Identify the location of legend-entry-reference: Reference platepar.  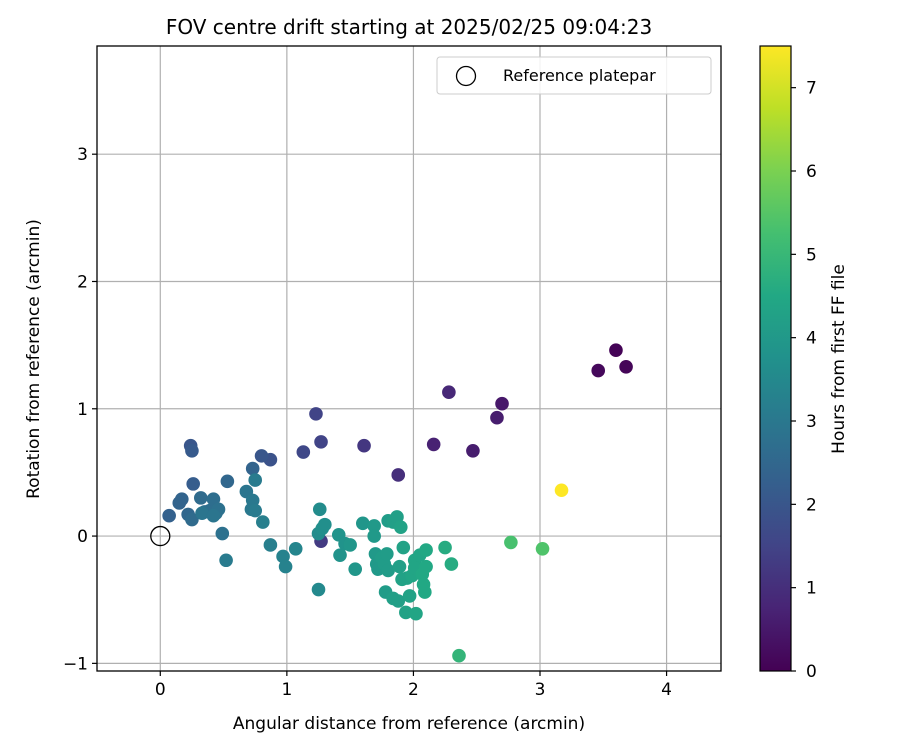
(579, 75).